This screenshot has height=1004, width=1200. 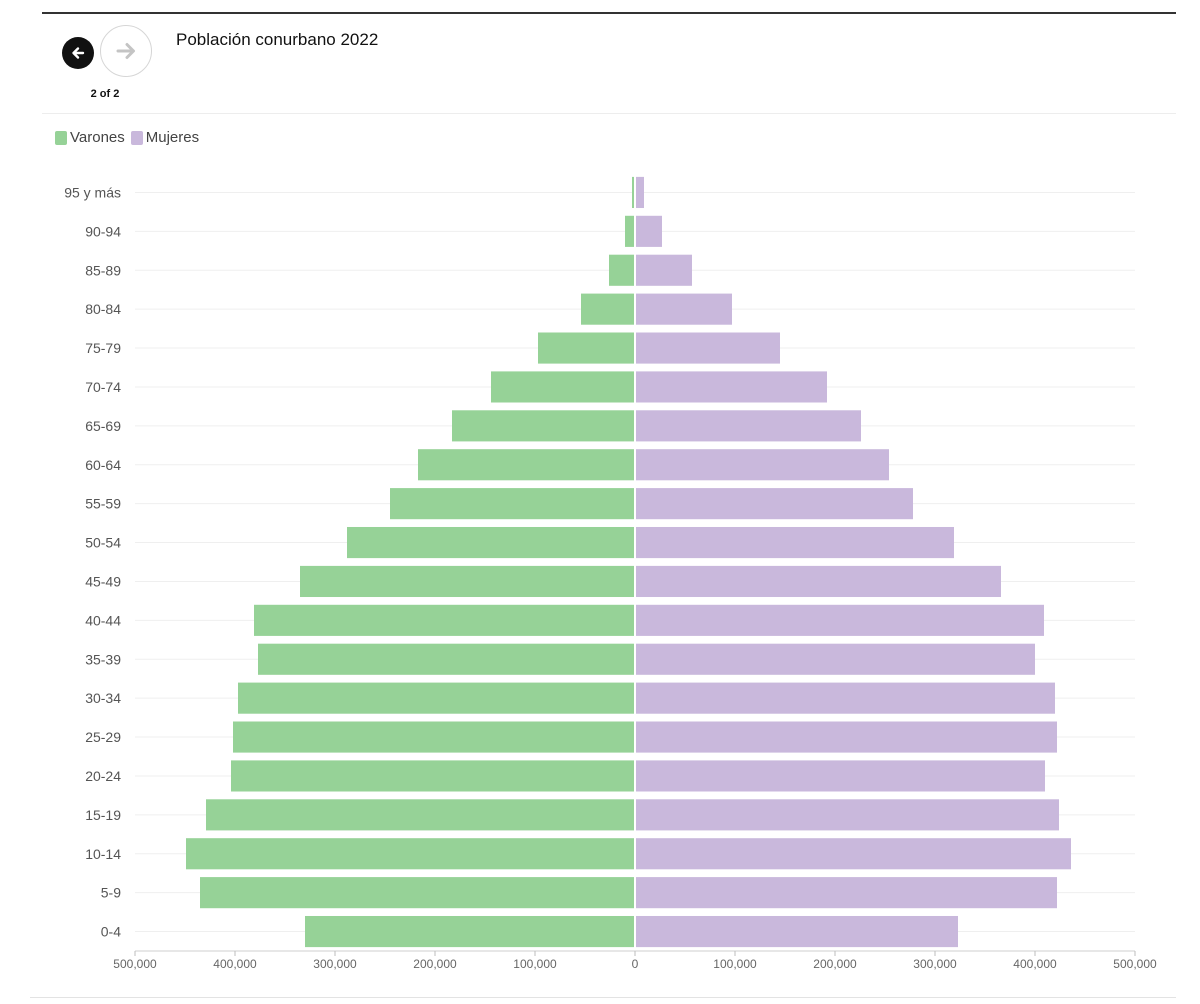 What do you see at coordinates (103, 698) in the screenshot?
I see `y-tick-label: 30-34` at bounding box center [103, 698].